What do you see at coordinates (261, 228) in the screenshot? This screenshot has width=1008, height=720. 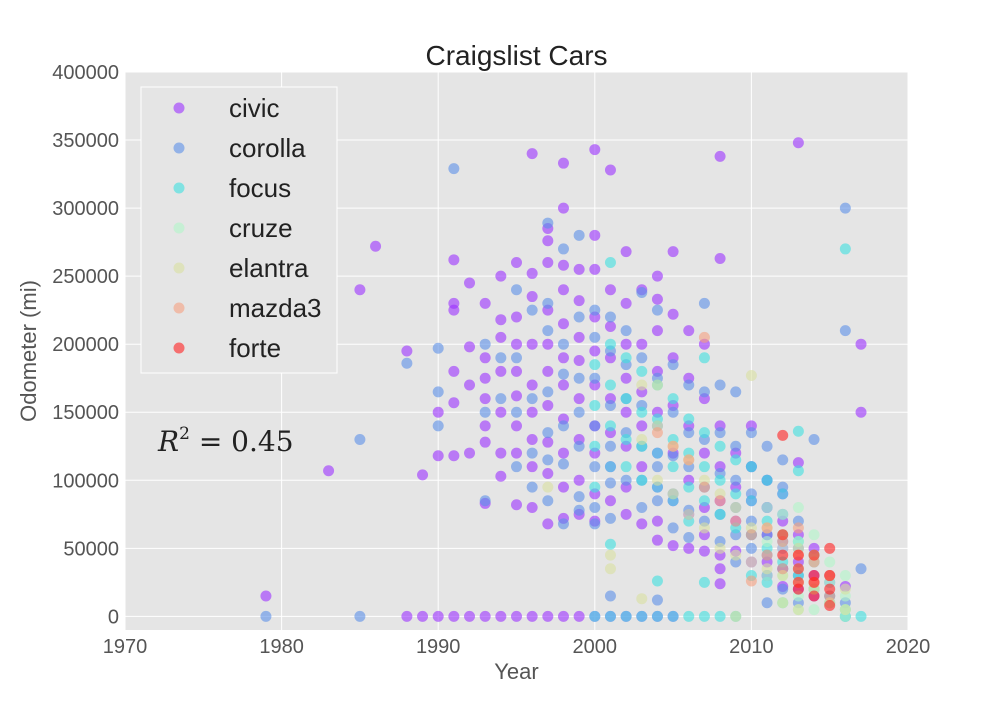 I see `legend-label-cruze: cruze` at bounding box center [261, 228].